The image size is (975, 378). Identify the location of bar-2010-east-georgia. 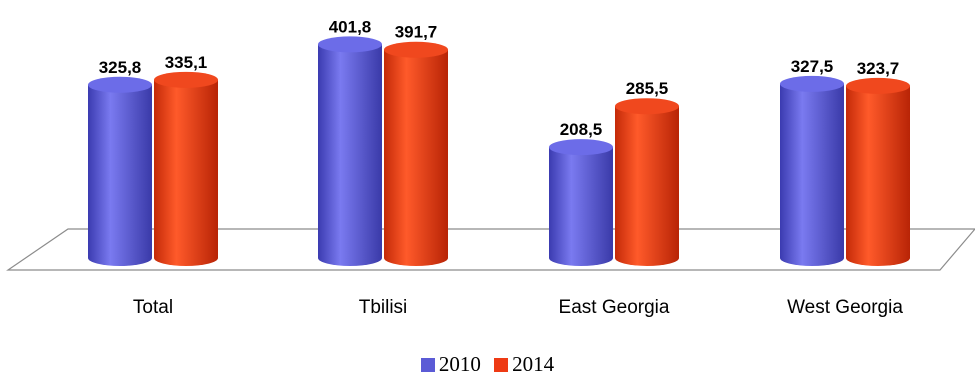
(581, 202).